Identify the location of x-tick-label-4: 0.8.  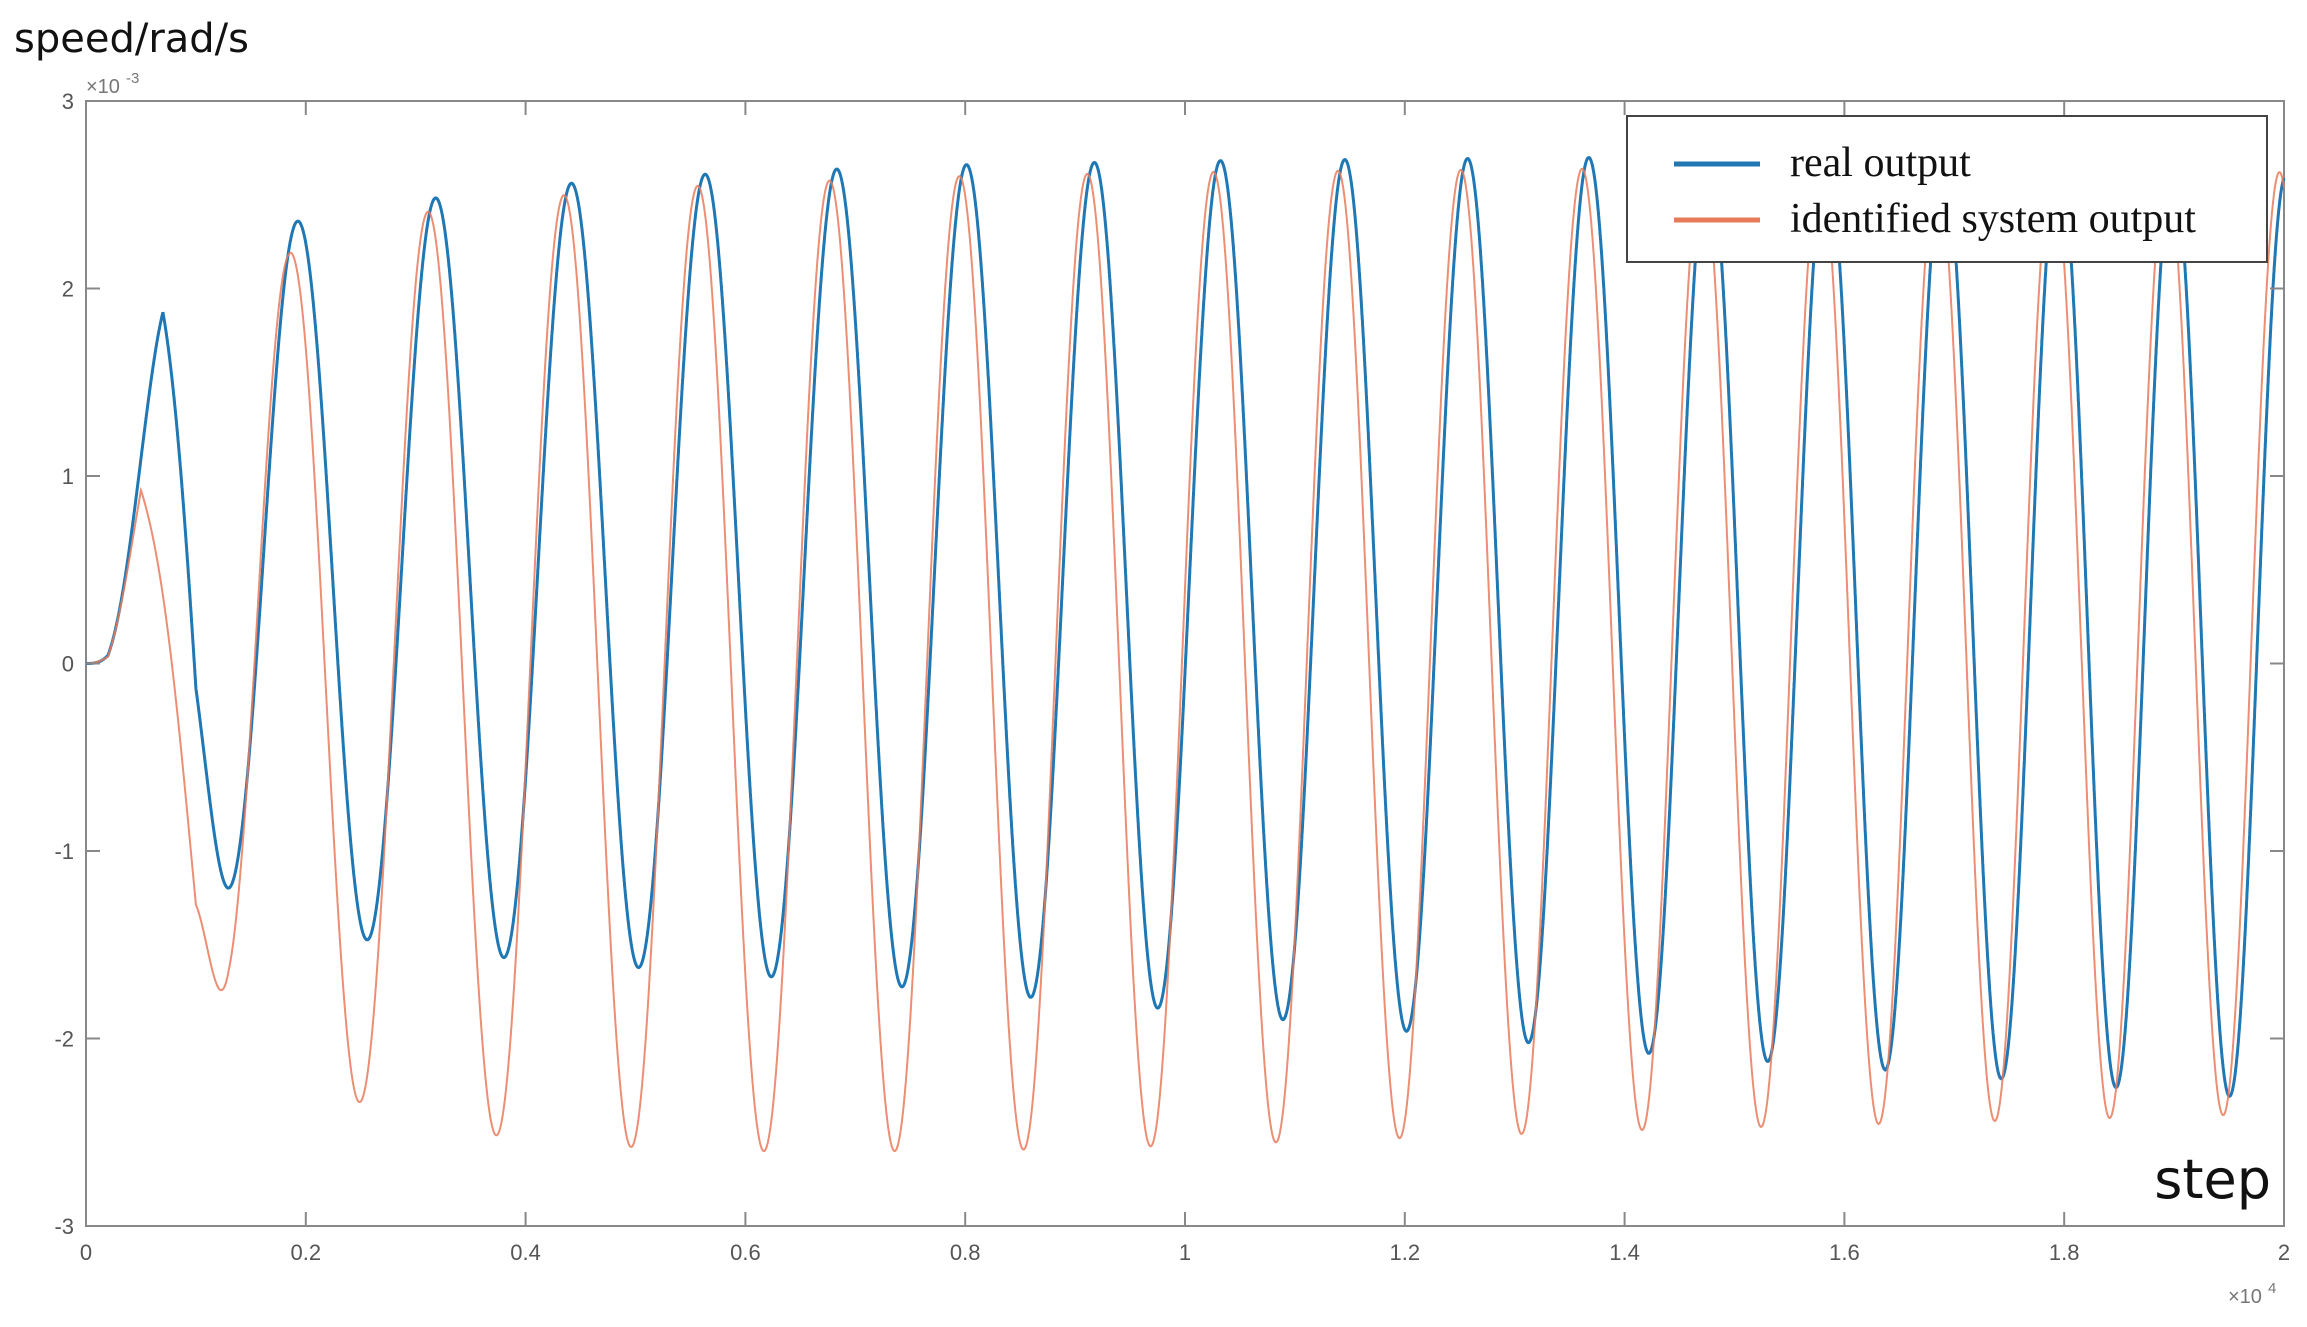
(965, 1252).